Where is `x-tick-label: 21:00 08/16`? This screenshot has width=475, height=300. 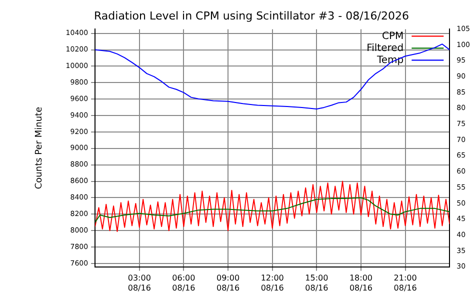
x-tick-label: 21:00 08/16 is located at coordinates (405, 283).